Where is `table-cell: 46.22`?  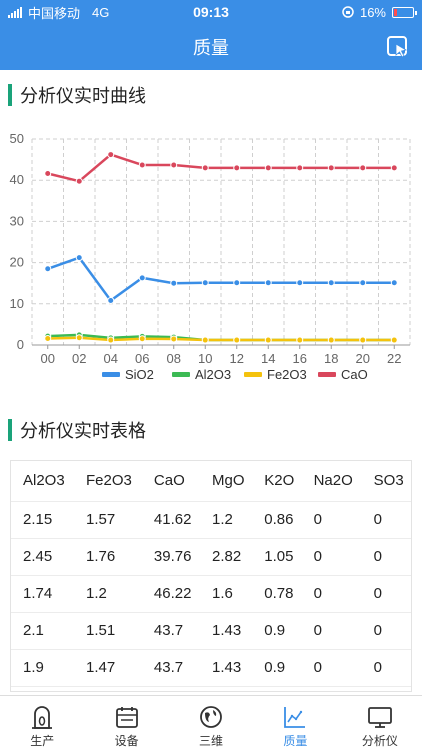 table-cell: 46.22 is located at coordinates (171, 594).